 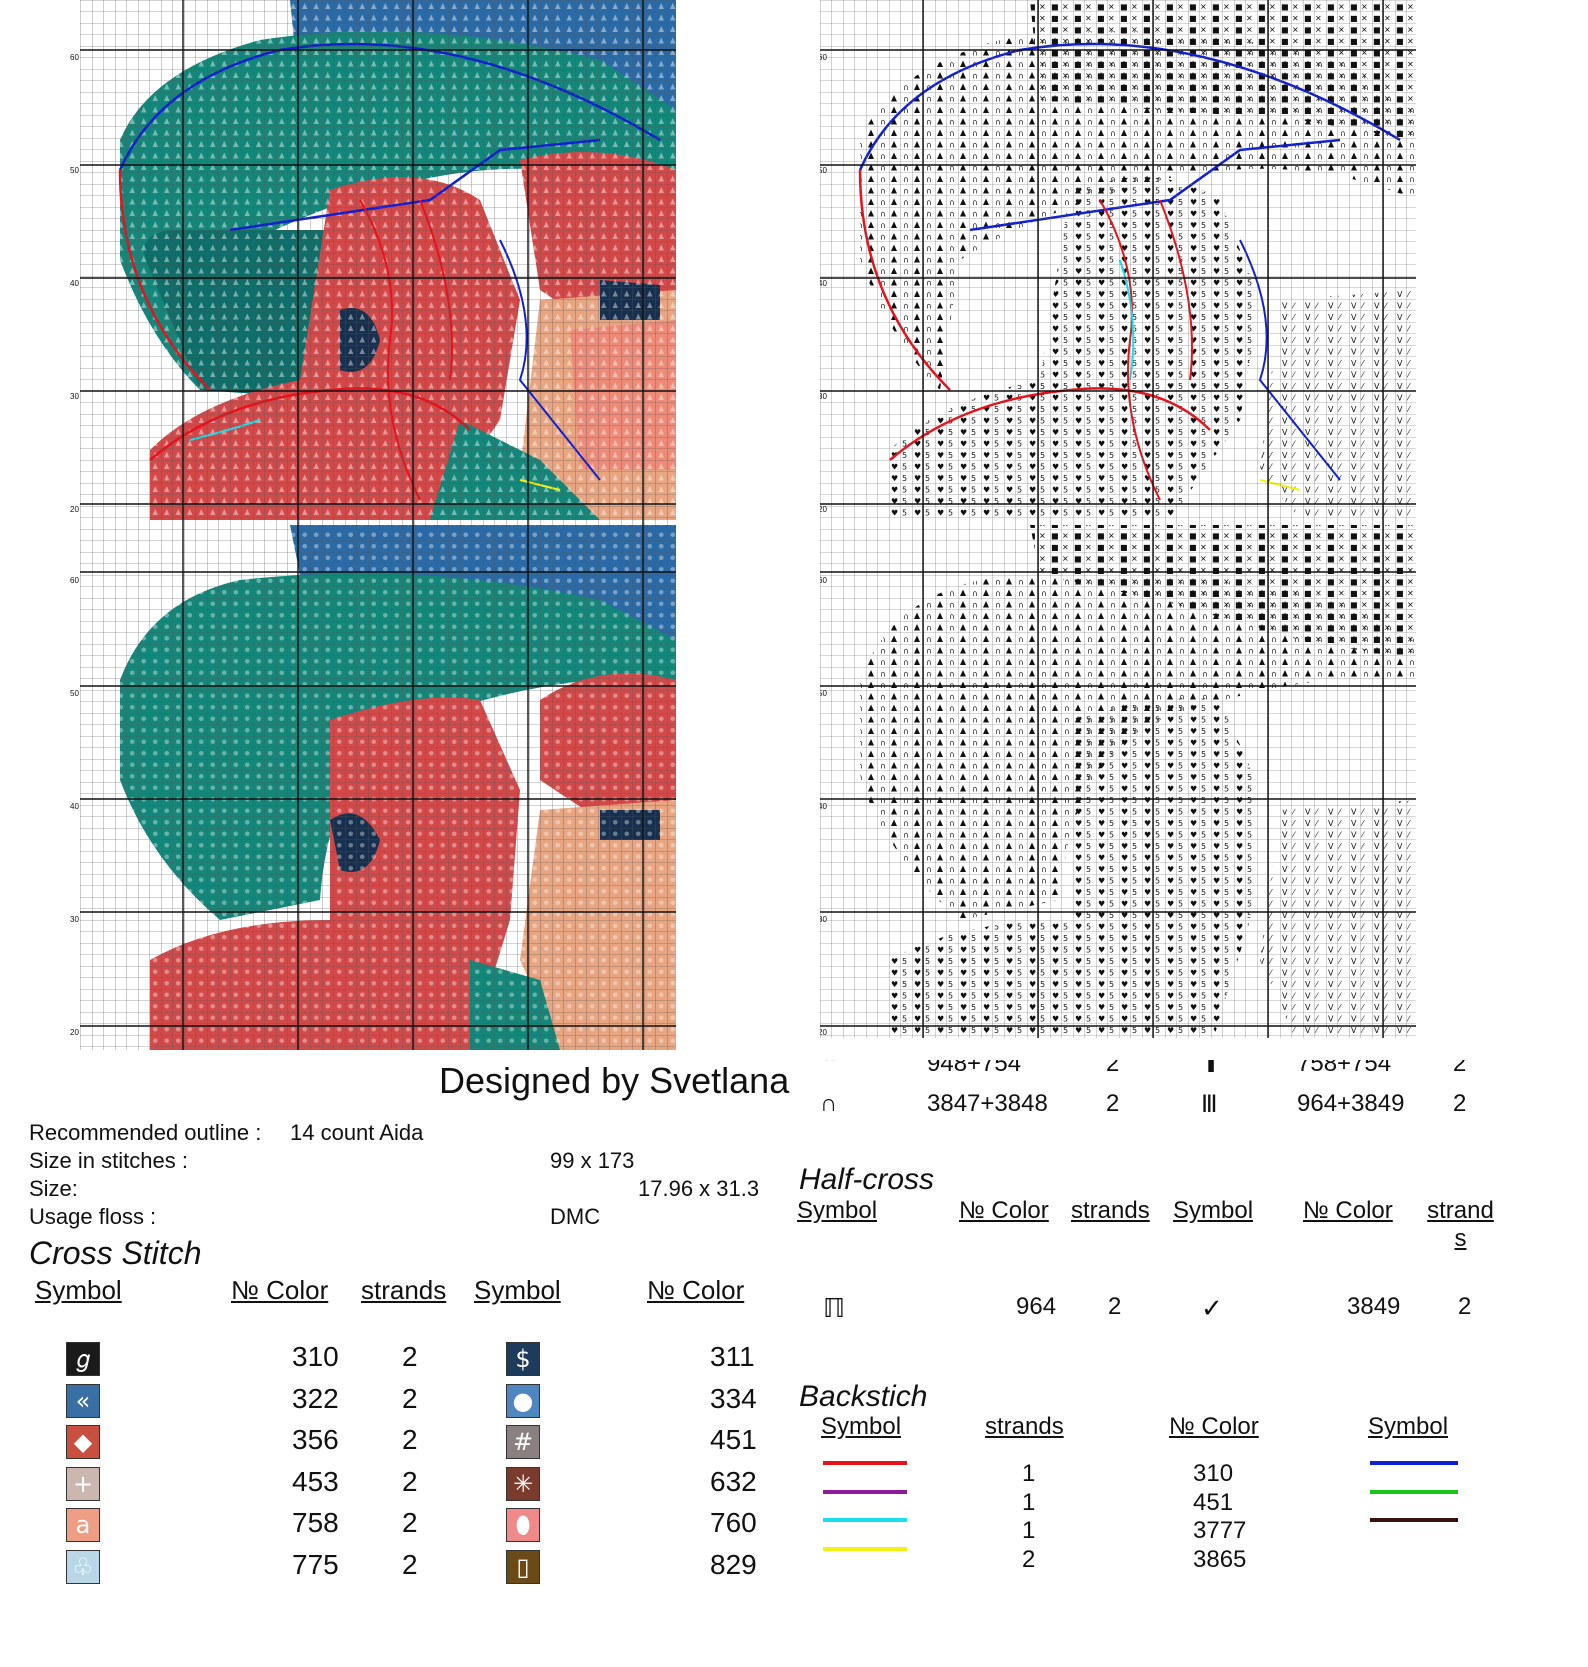 I want to click on floss-color-number: 451, so click(x=733, y=1439).